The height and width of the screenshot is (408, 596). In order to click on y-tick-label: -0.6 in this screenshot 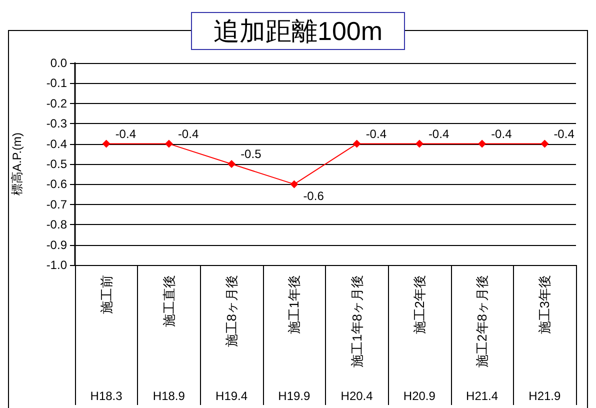, I will do `click(57, 184)`.